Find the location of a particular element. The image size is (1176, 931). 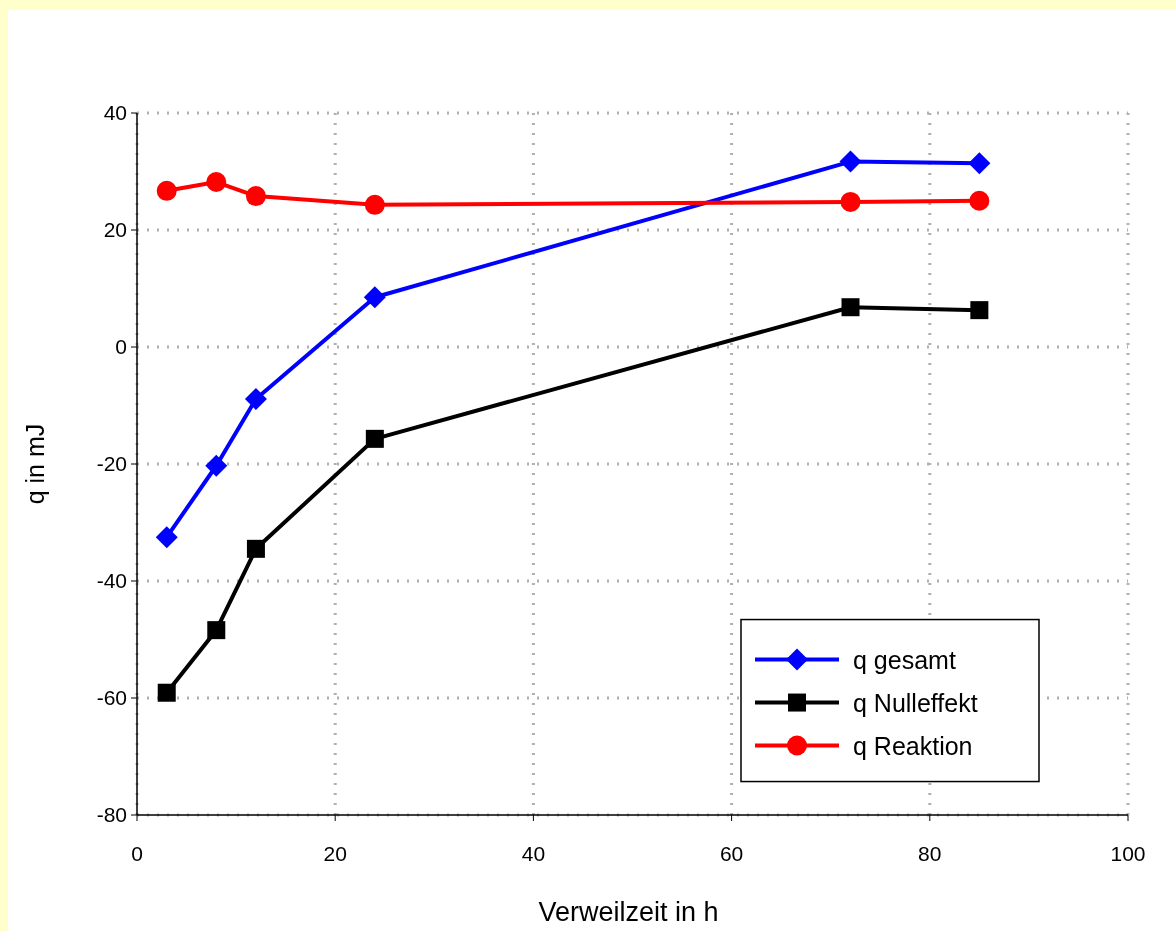

legend-label: q Nulleffekt is located at coordinates (915, 702).